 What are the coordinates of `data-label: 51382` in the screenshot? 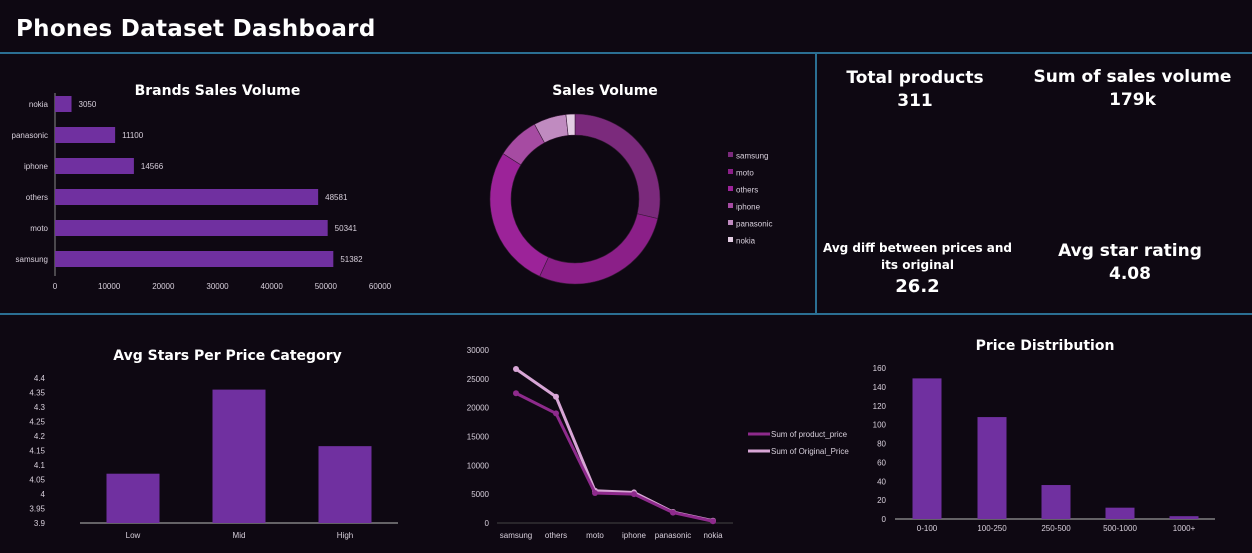 It's located at (351, 259).